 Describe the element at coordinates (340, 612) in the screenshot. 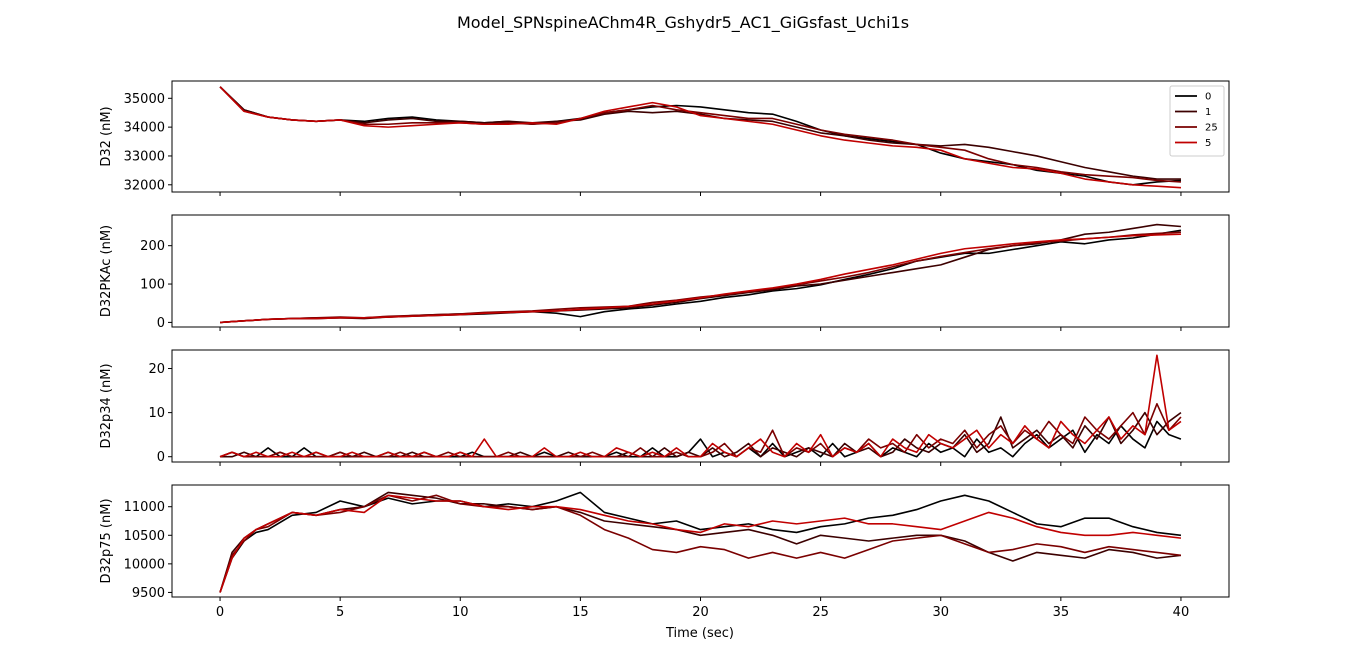

I see `x-tick-label: 5` at that location.